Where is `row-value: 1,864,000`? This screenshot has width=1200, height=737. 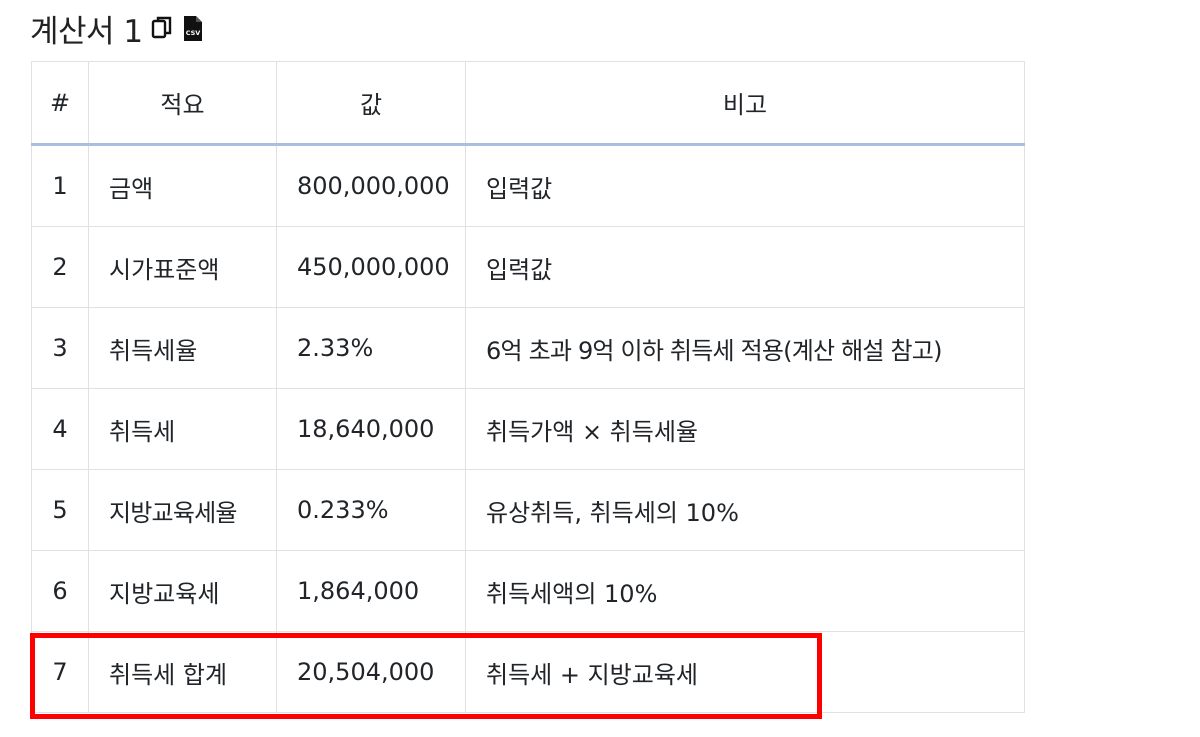 row-value: 1,864,000 is located at coordinates (371, 591).